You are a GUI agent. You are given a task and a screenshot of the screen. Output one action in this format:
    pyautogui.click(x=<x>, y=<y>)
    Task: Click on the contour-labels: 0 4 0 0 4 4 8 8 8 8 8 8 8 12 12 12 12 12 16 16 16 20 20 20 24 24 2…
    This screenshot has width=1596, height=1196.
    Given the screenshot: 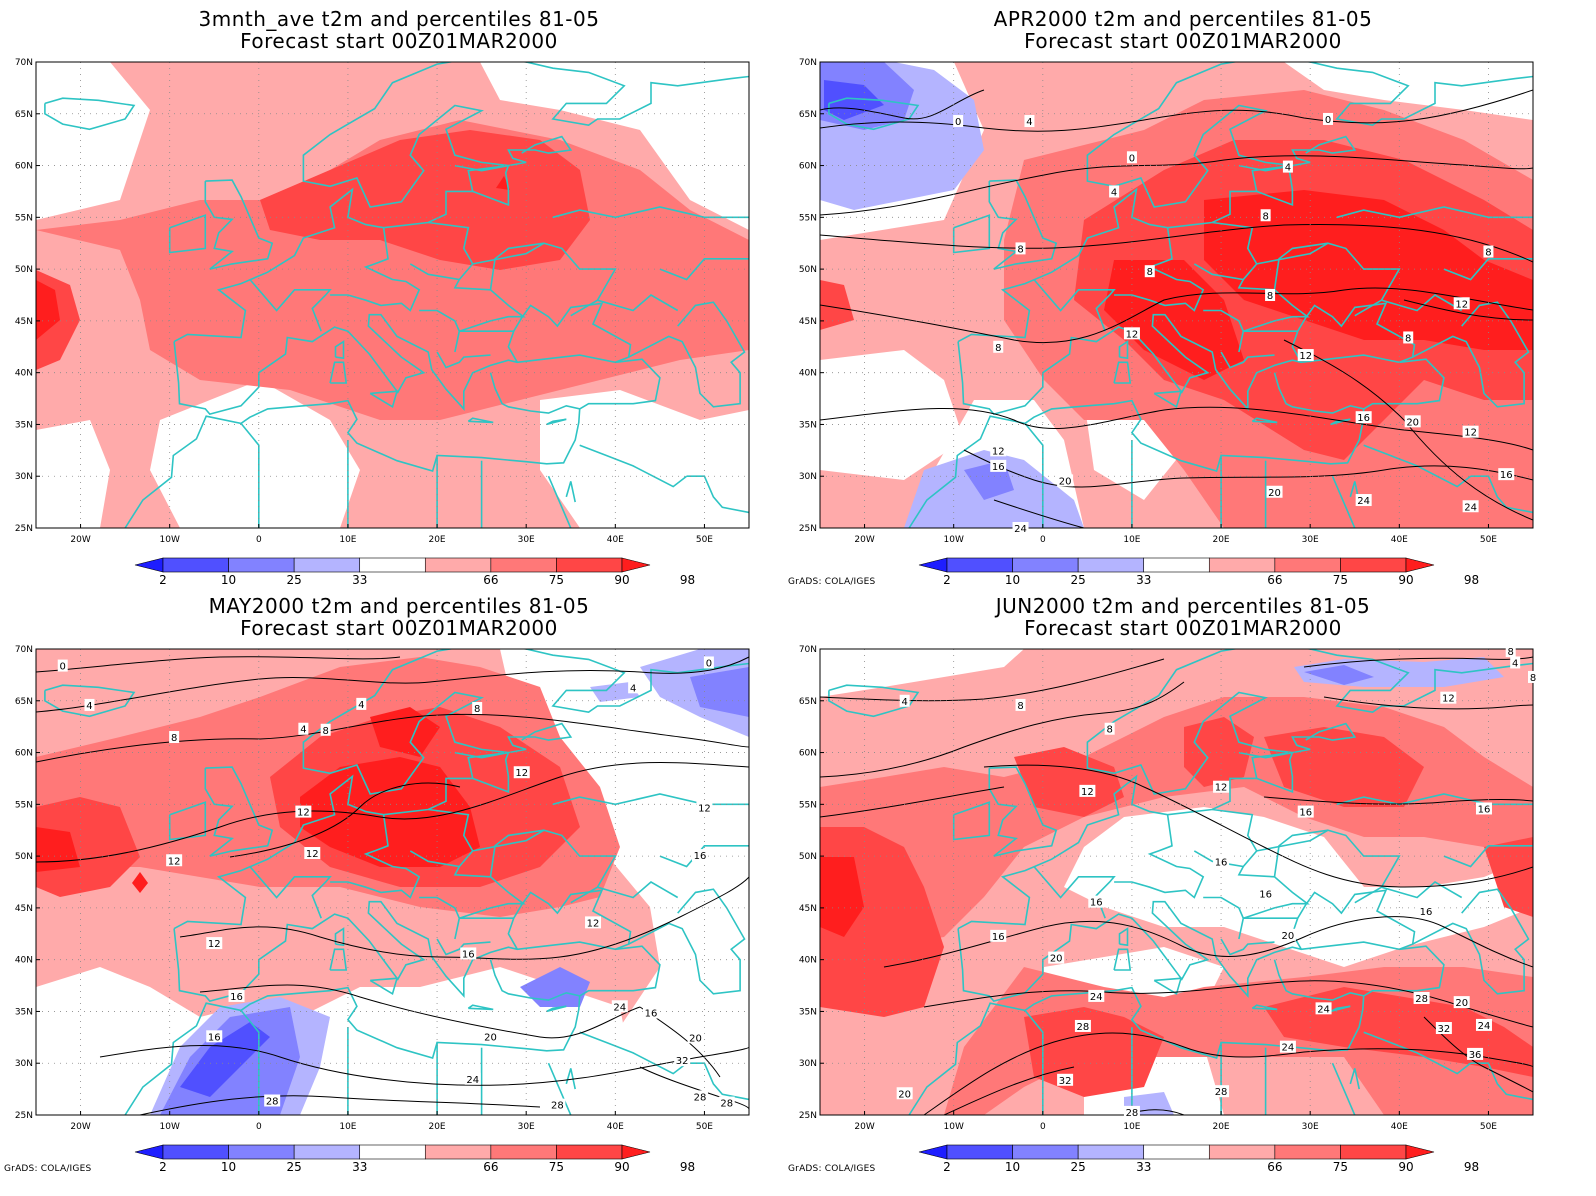 What is the action you would take?
    pyautogui.click(x=1234, y=323)
    